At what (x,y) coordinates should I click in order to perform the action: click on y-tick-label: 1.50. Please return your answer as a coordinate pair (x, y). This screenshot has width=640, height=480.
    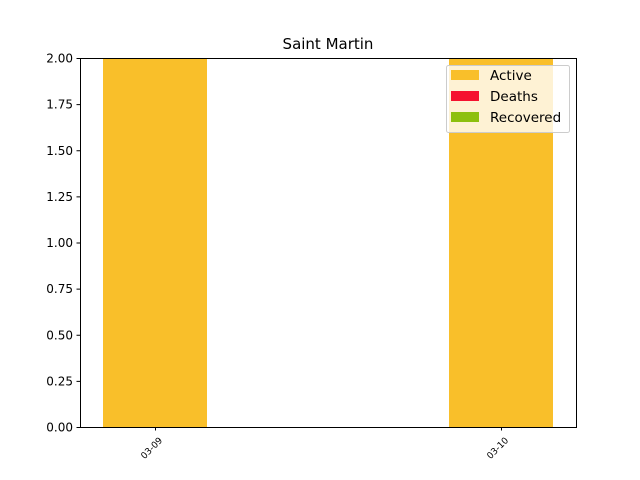
    Looking at the image, I should click on (59, 151).